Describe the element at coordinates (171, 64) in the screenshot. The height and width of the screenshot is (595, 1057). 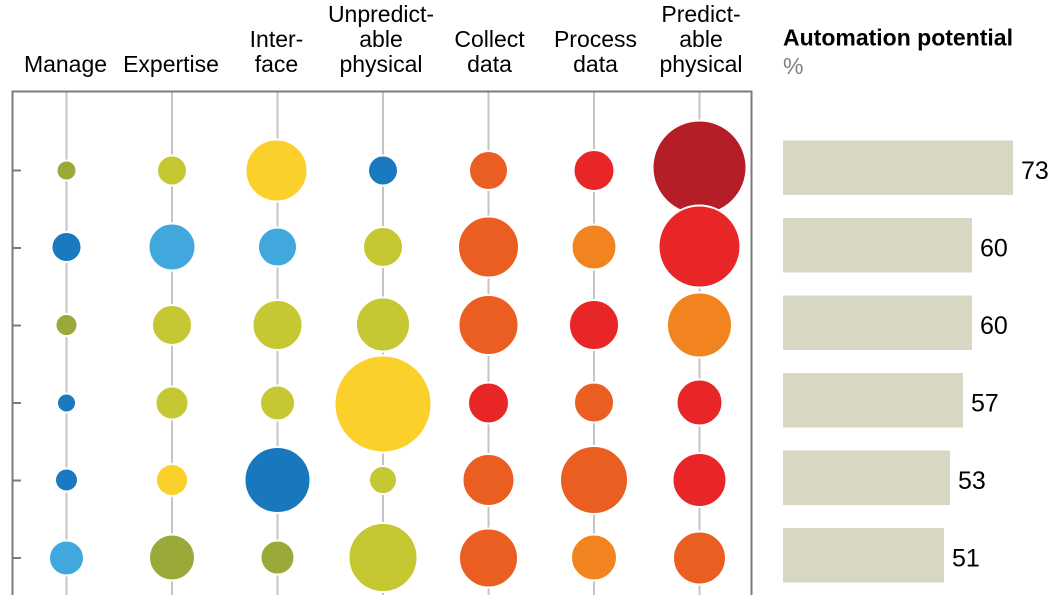
I see `svg-text: Expertise` at that location.